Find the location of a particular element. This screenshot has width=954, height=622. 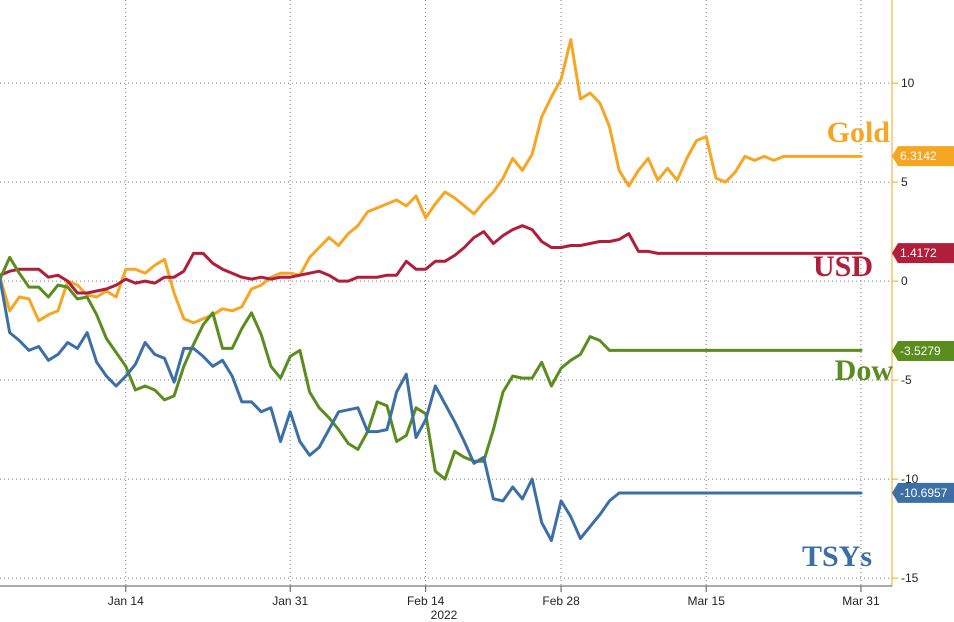

x-tick-label: Jan 31 is located at coordinates (290, 601).